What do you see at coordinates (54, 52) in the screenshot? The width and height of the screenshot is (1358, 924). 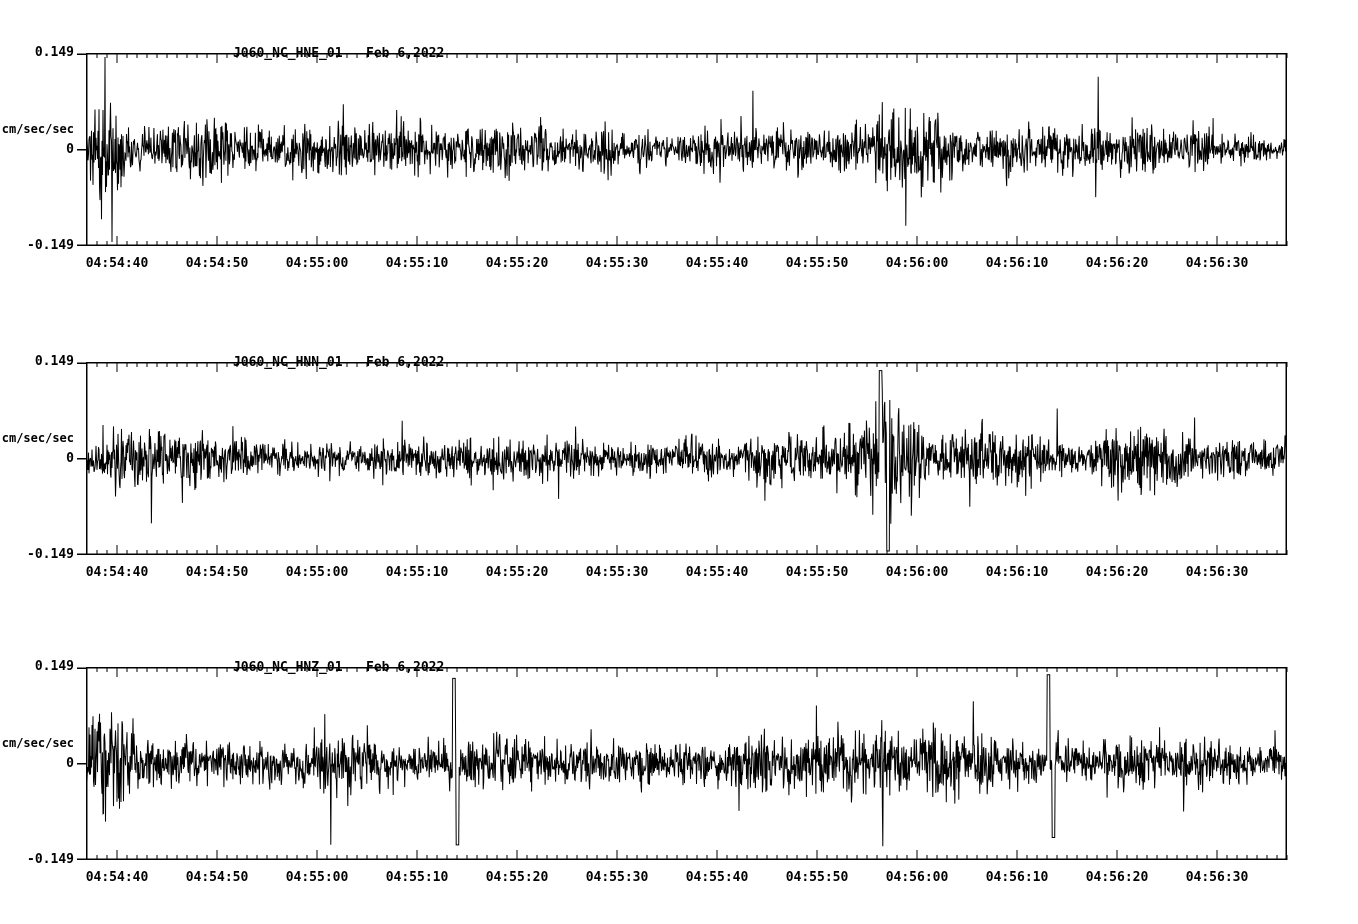 I see `y-axis-max-label-hne: 0.149` at bounding box center [54, 52].